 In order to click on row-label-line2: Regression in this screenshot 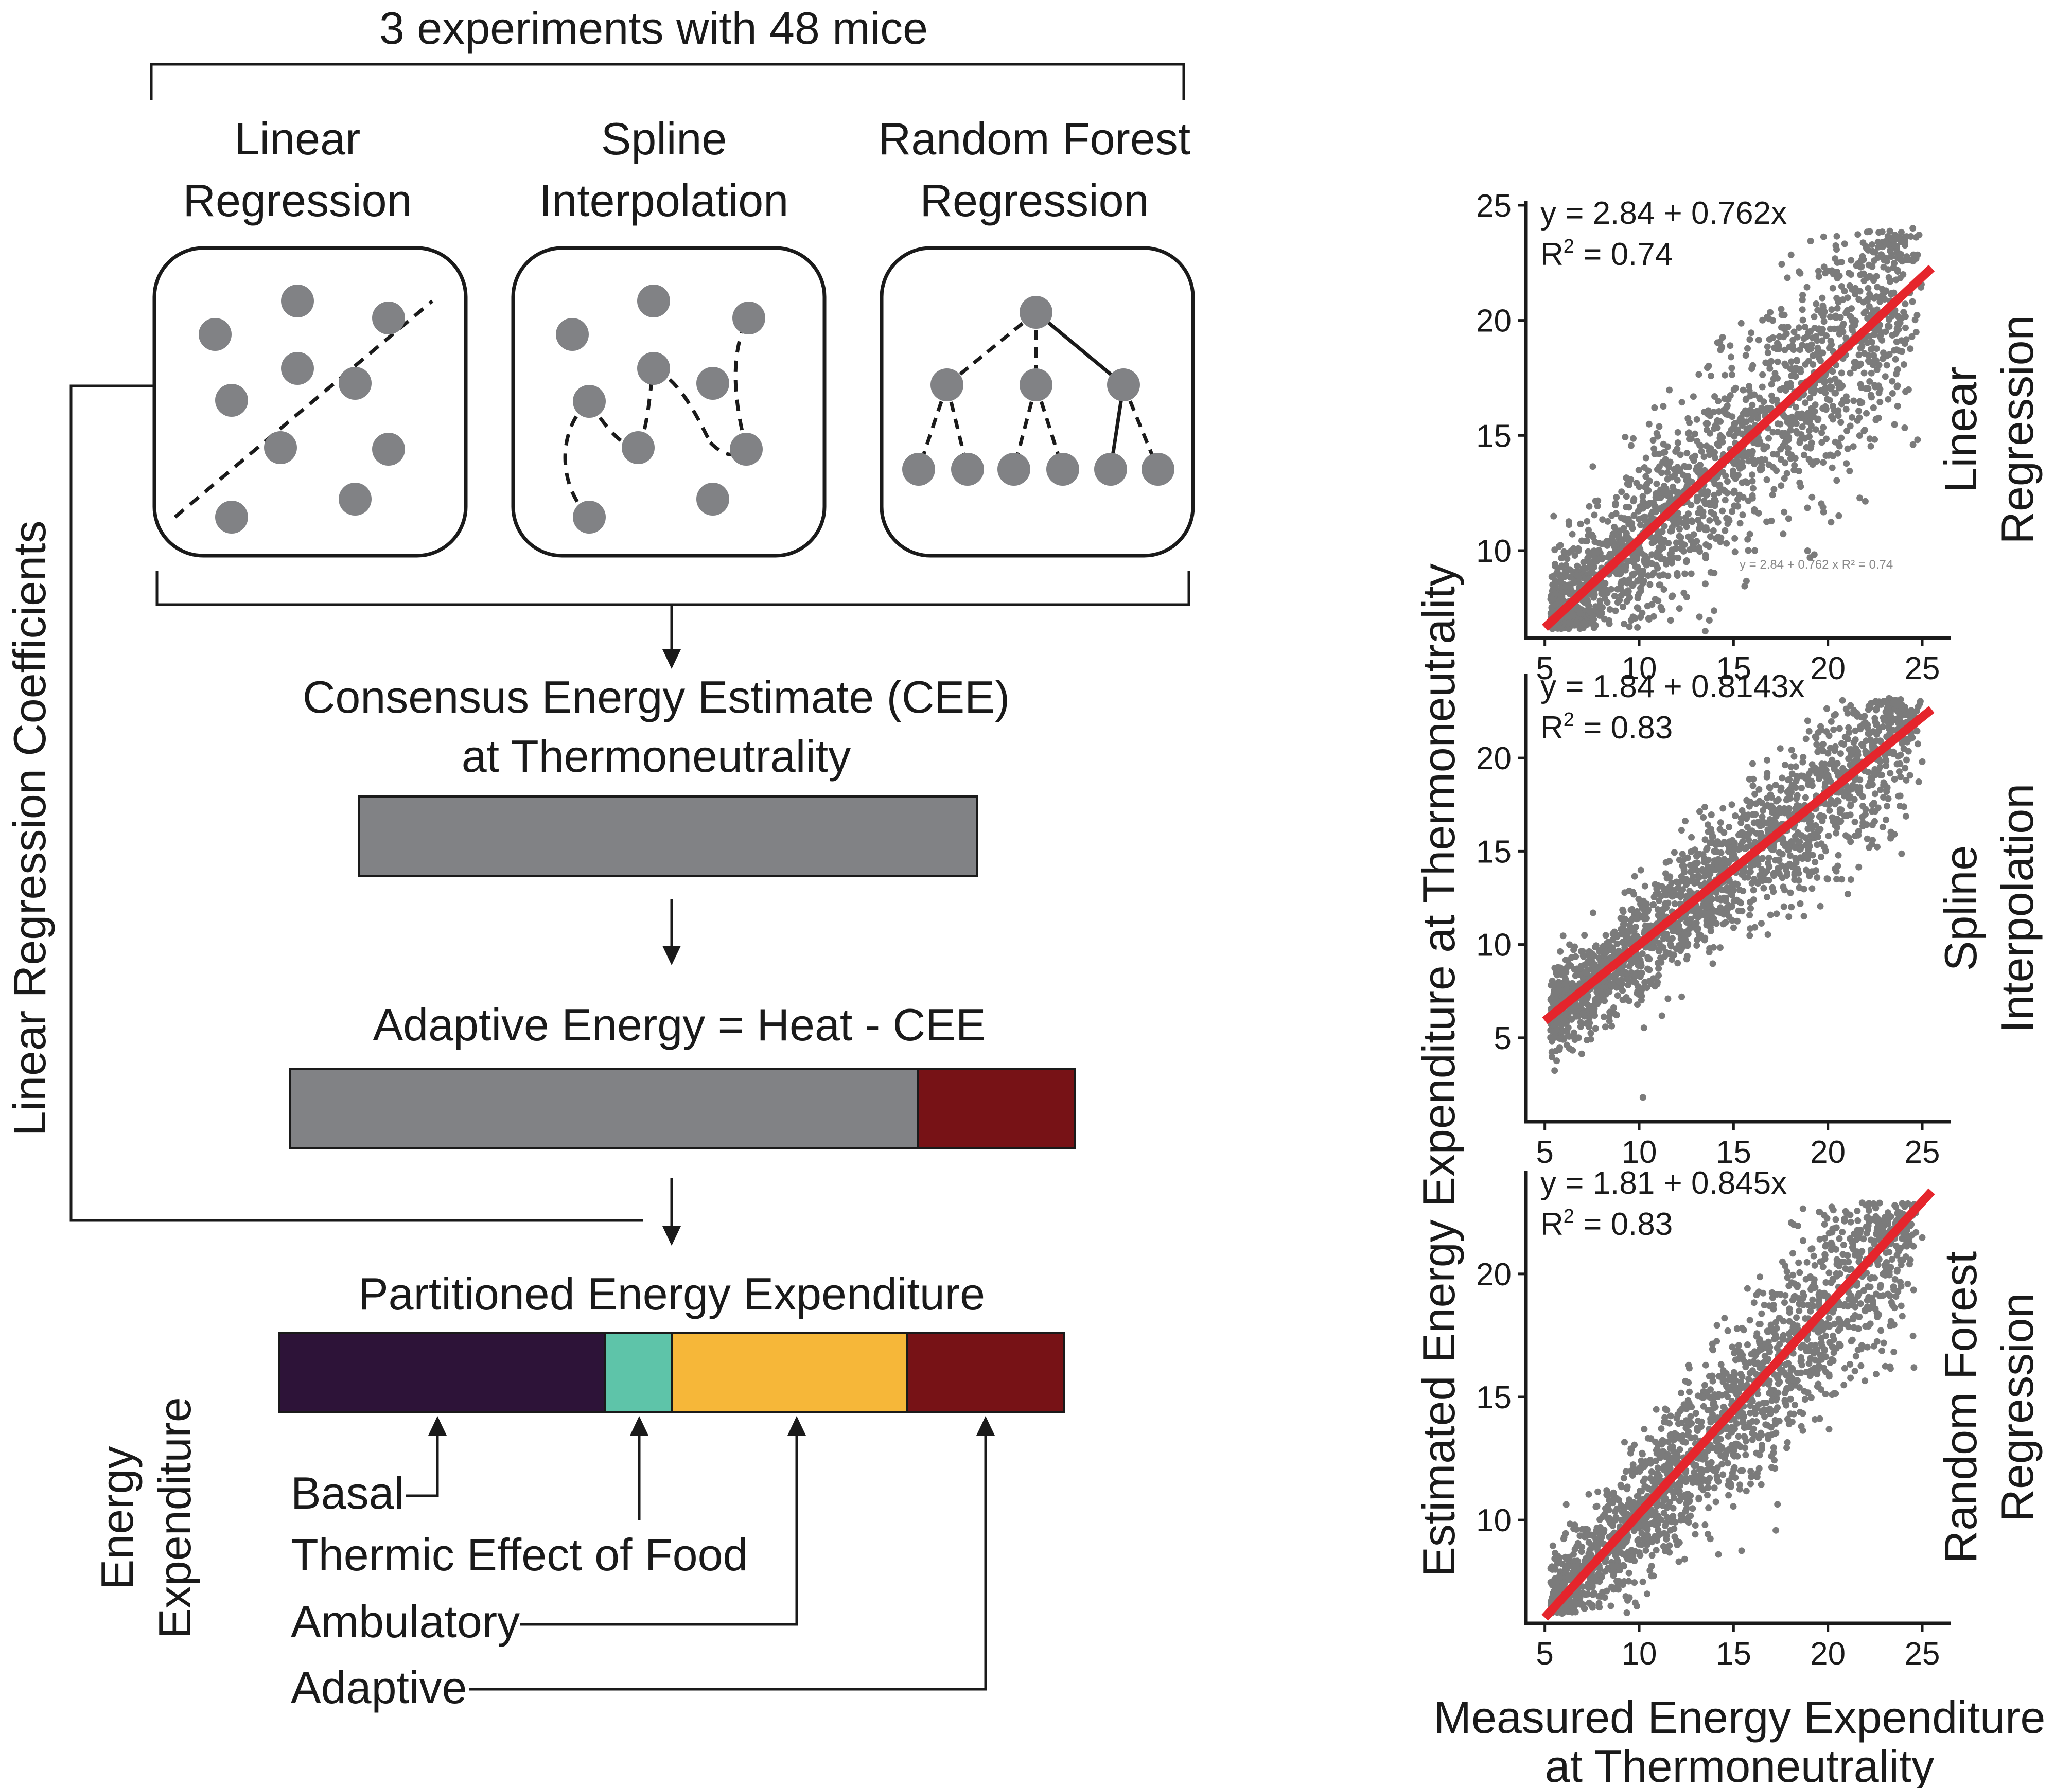, I will do `click(2018, 429)`.